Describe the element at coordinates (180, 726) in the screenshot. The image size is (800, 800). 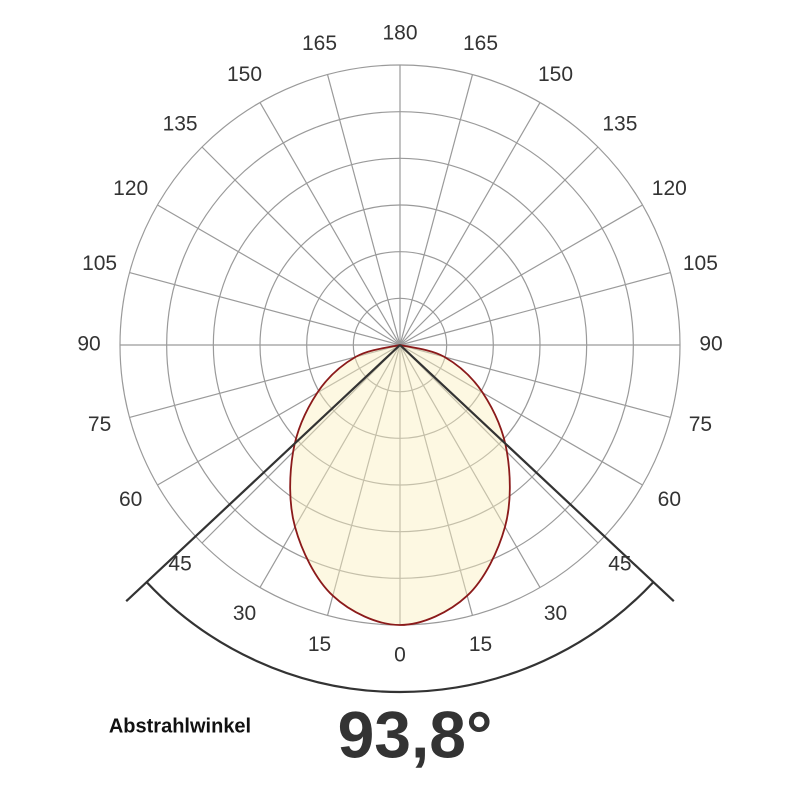
I see `beam-label: Abstrahlwinkel` at that location.